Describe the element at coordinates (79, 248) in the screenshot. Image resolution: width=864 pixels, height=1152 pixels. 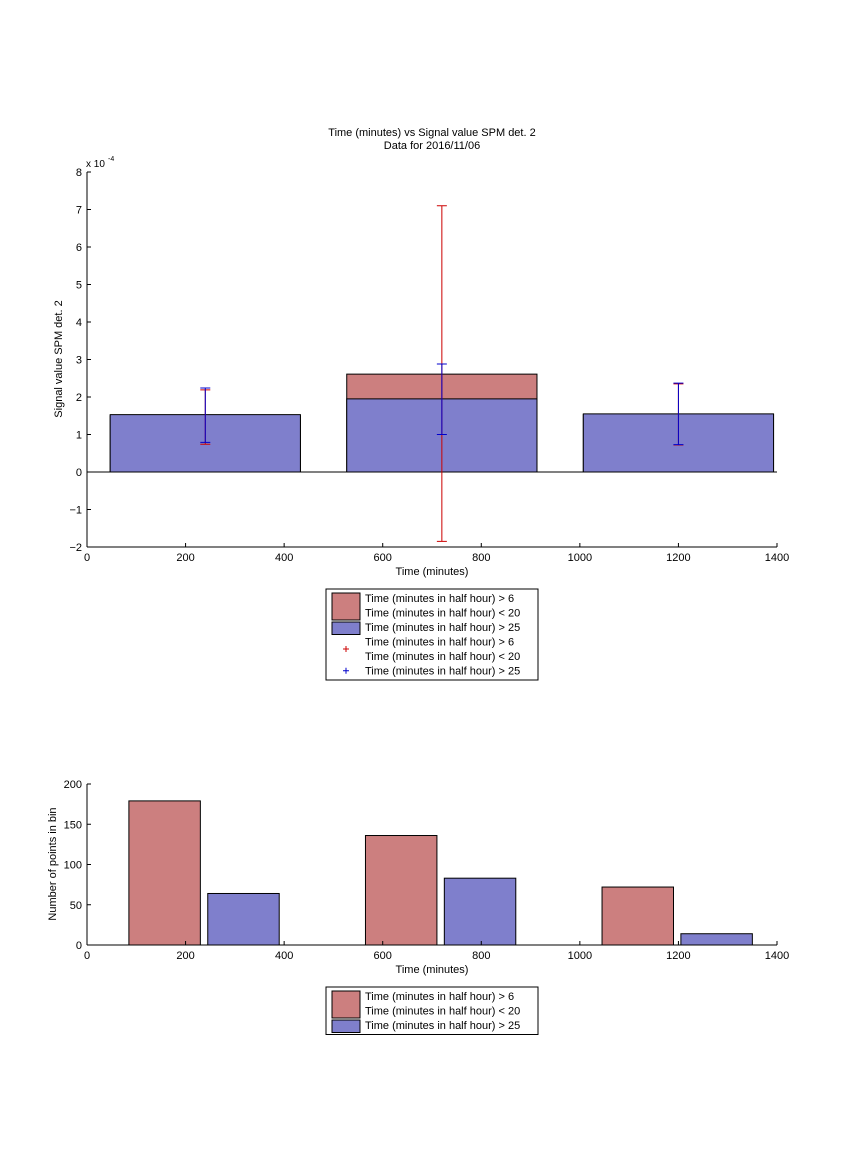
I see `y-tick-label: 6` at that location.